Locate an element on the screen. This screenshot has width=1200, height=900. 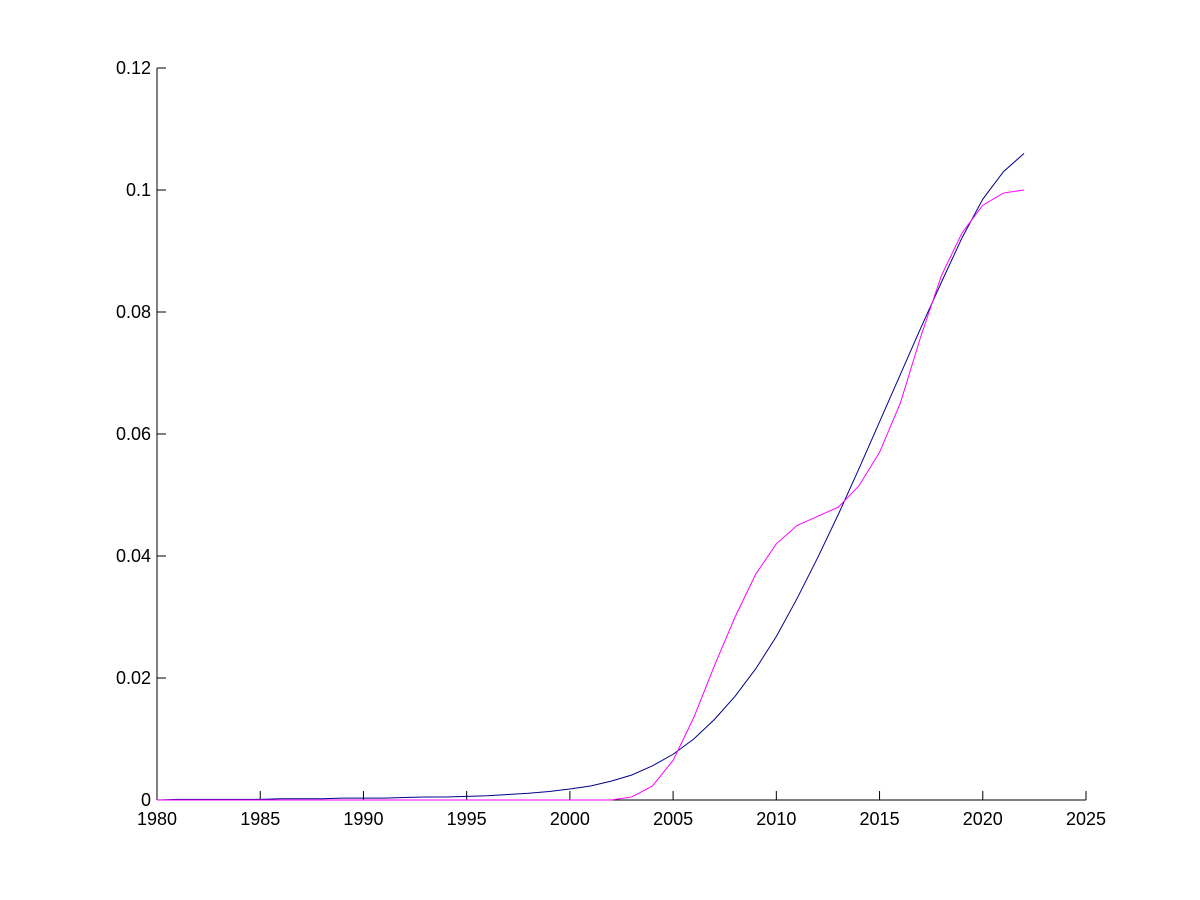
x-tick-label: 2000 is located at coordinates (570, 819).